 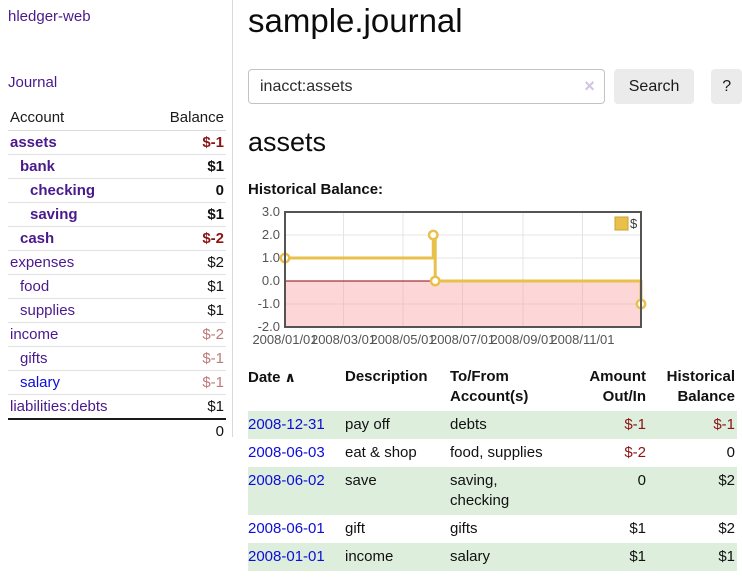 I want to click on register-header-description: Description, so click(x=386, y=376).